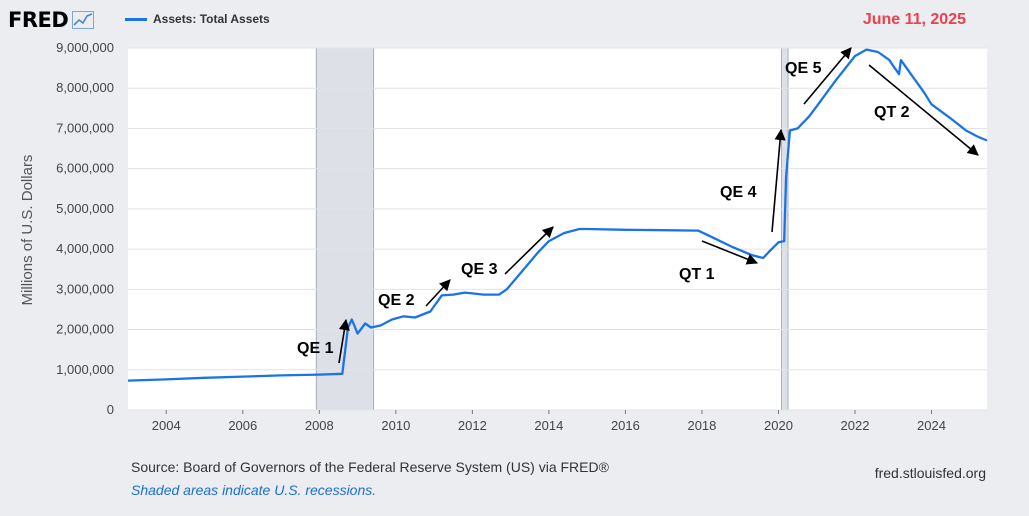 This screenshot has width=1029, height=516. I want to click on x-tick-label: 2008, so click(319, 425).